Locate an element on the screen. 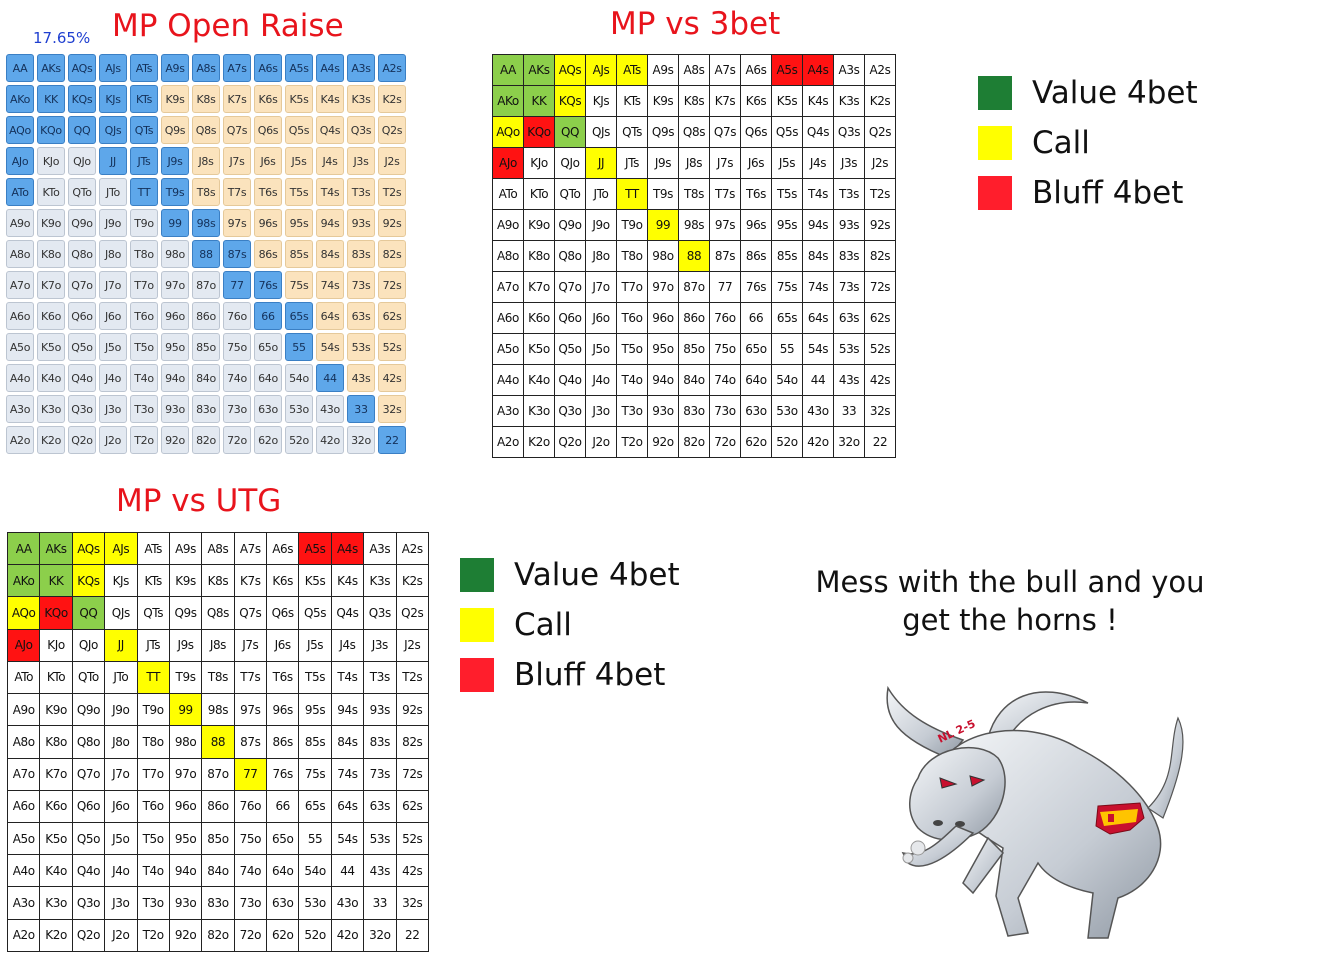 Image resolution: width=1331 pixels, height=964 pixels. range-cell: T7o is located at coordinates (632, 287).